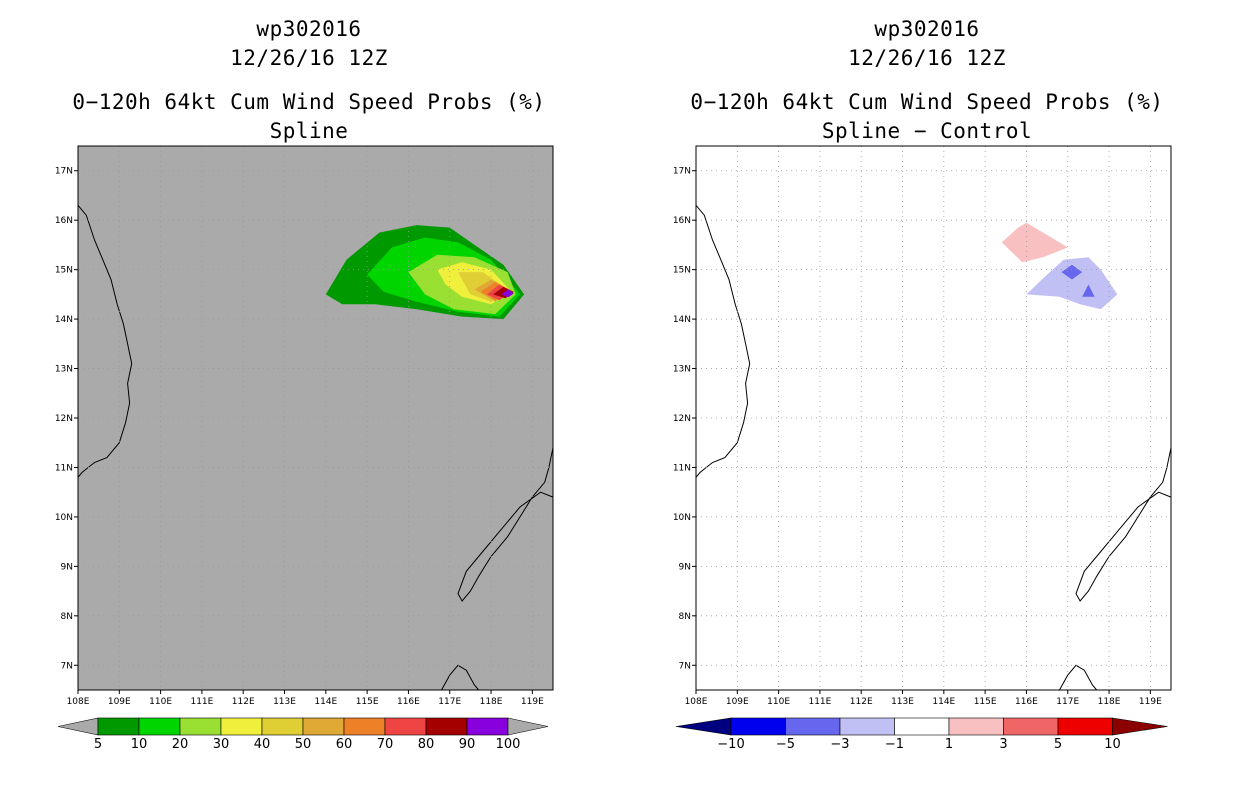  What do you see at coordinates (64, 370) in the screenshot?
I see `y-tick-label: 13N` at bounding box center [64, 370].